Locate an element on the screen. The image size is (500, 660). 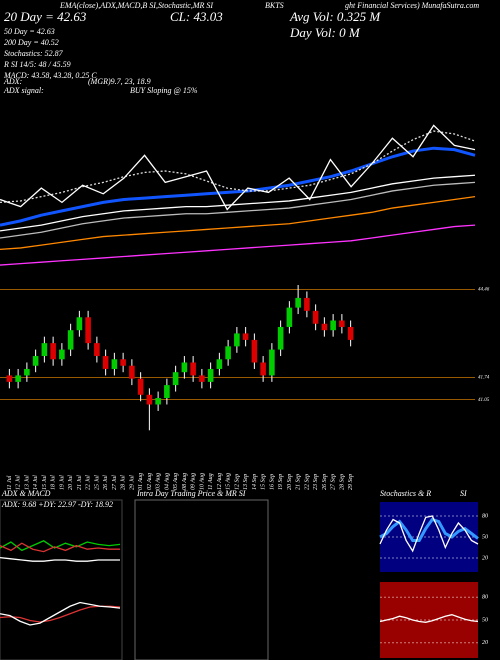
x-tick-label: 05 Aug is located at coordinates (176, 481).